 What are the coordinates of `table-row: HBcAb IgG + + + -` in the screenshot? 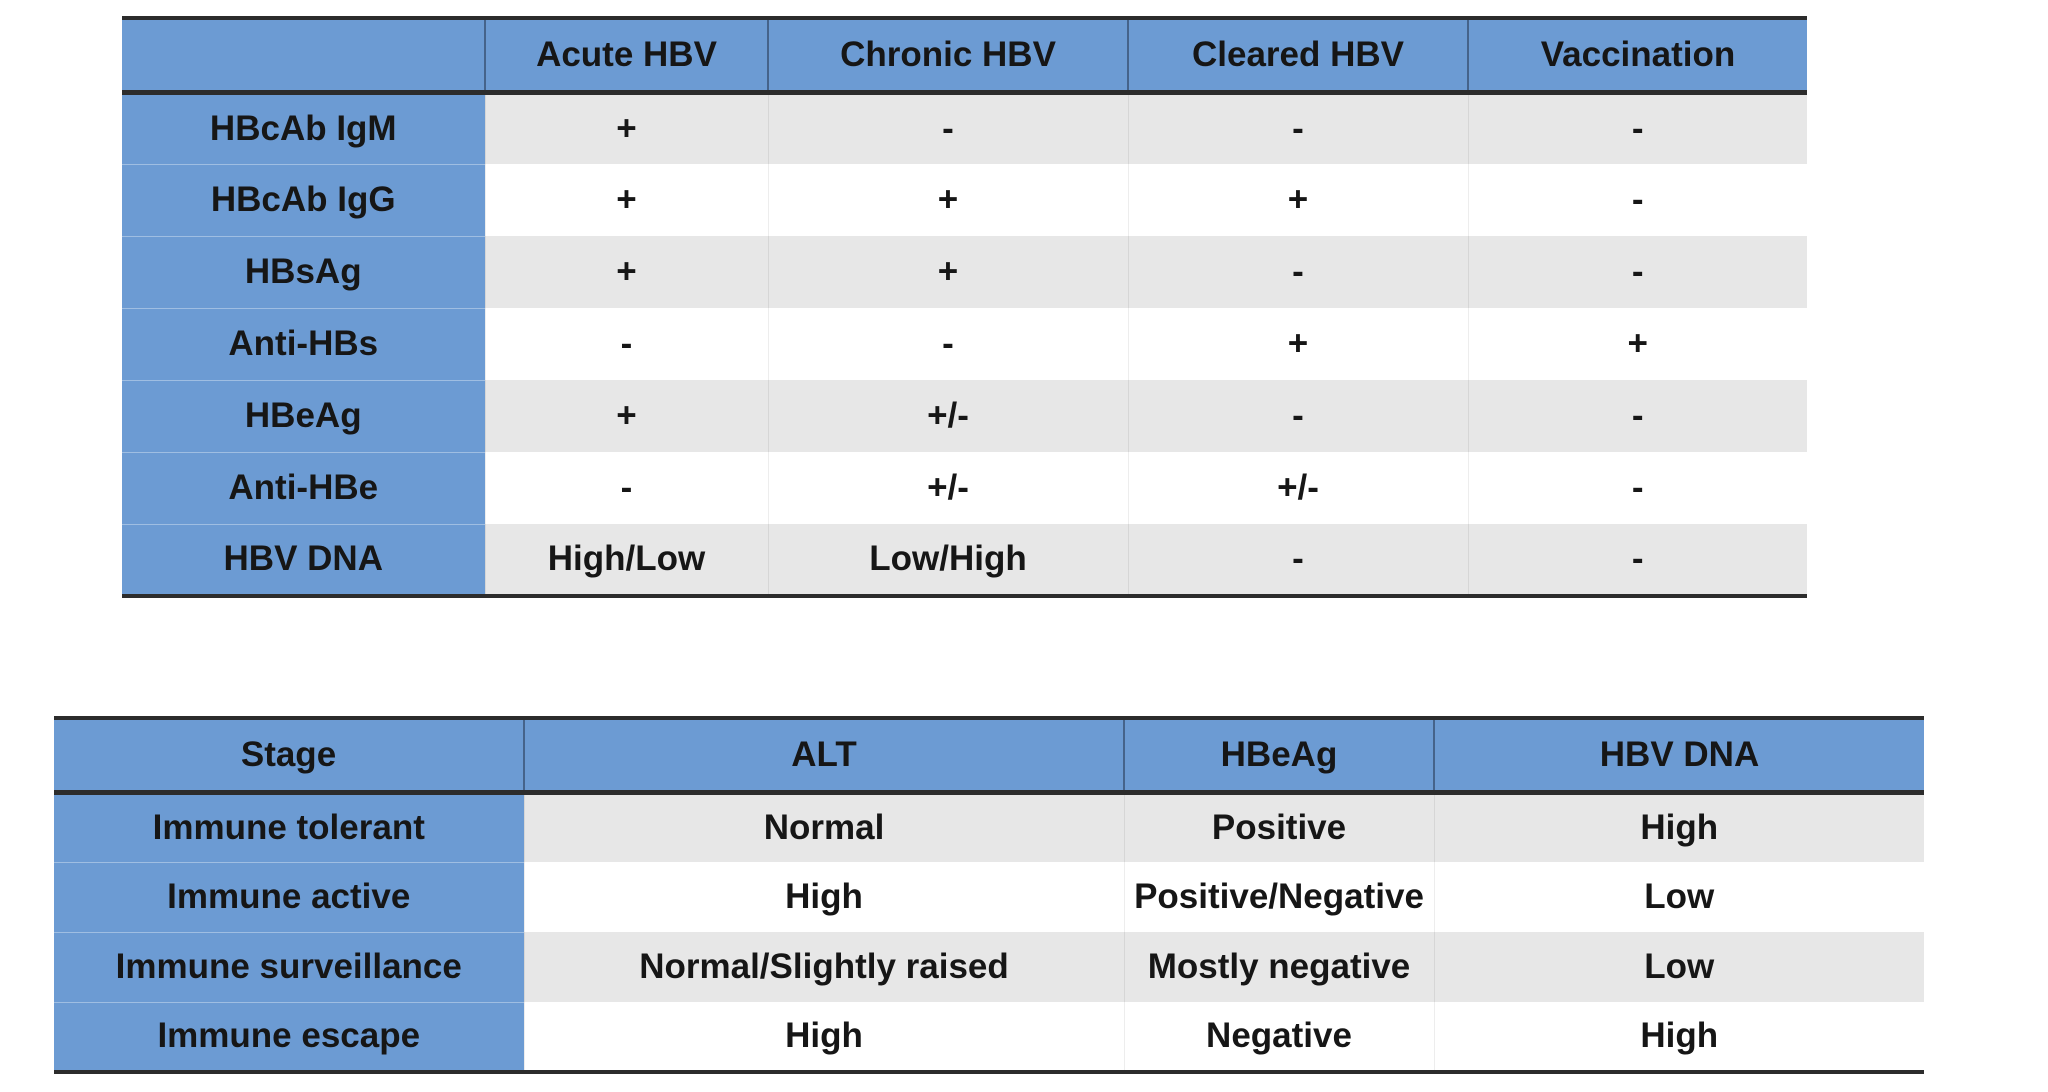 It's located at (964, 199).